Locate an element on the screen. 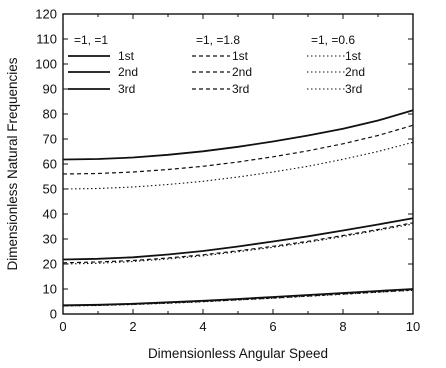 Image resolution: width=446 pixels, height=368 pixels. x-tick-label: 4 is located at coordinates (202, 326).